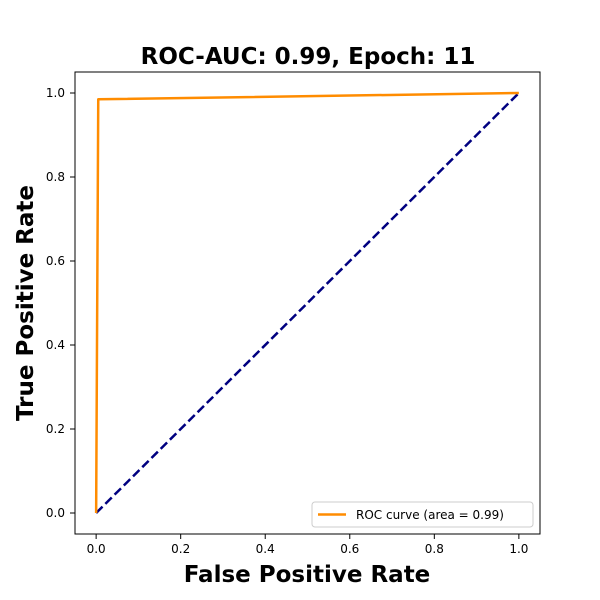 Image resolution: width=600 pixels, height=600 pixels. What do you see at coordinates (265, 549) in the screenshot?
I see `x-tick-label: 0.4` at bounding box center [265, 549].